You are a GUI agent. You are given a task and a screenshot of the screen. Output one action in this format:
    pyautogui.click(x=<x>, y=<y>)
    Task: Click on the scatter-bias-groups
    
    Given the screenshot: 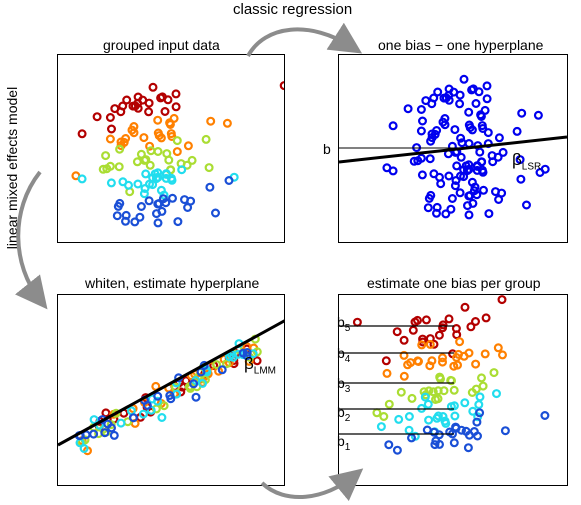 What is the action you would take?
    pyautogui.click(x=444, y=375)
    